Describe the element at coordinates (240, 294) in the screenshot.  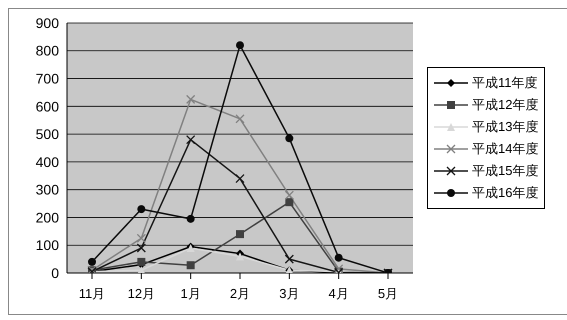
I see `x-tick-label: 2月` at that location.